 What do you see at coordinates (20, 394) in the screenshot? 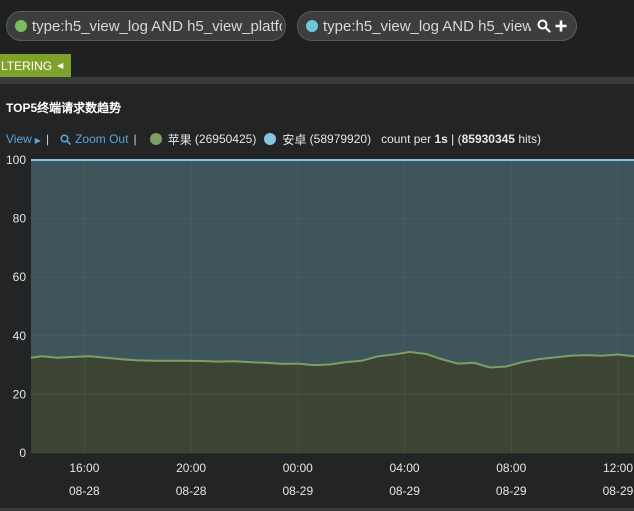
I see `y-tick-label: 20` at bounding box center [20, 394].